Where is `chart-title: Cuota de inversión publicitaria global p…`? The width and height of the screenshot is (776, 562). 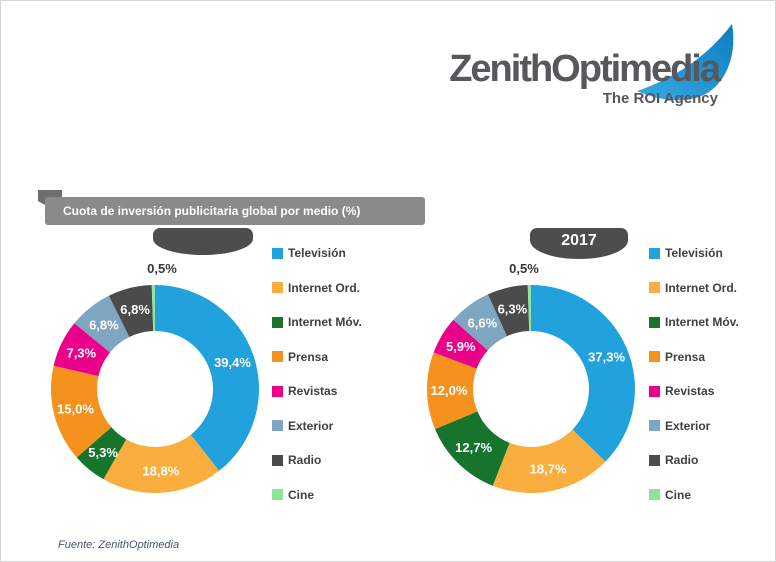 chart-title: Cuota de inversión publicitaria global p… is located at coordinates (235, 211).